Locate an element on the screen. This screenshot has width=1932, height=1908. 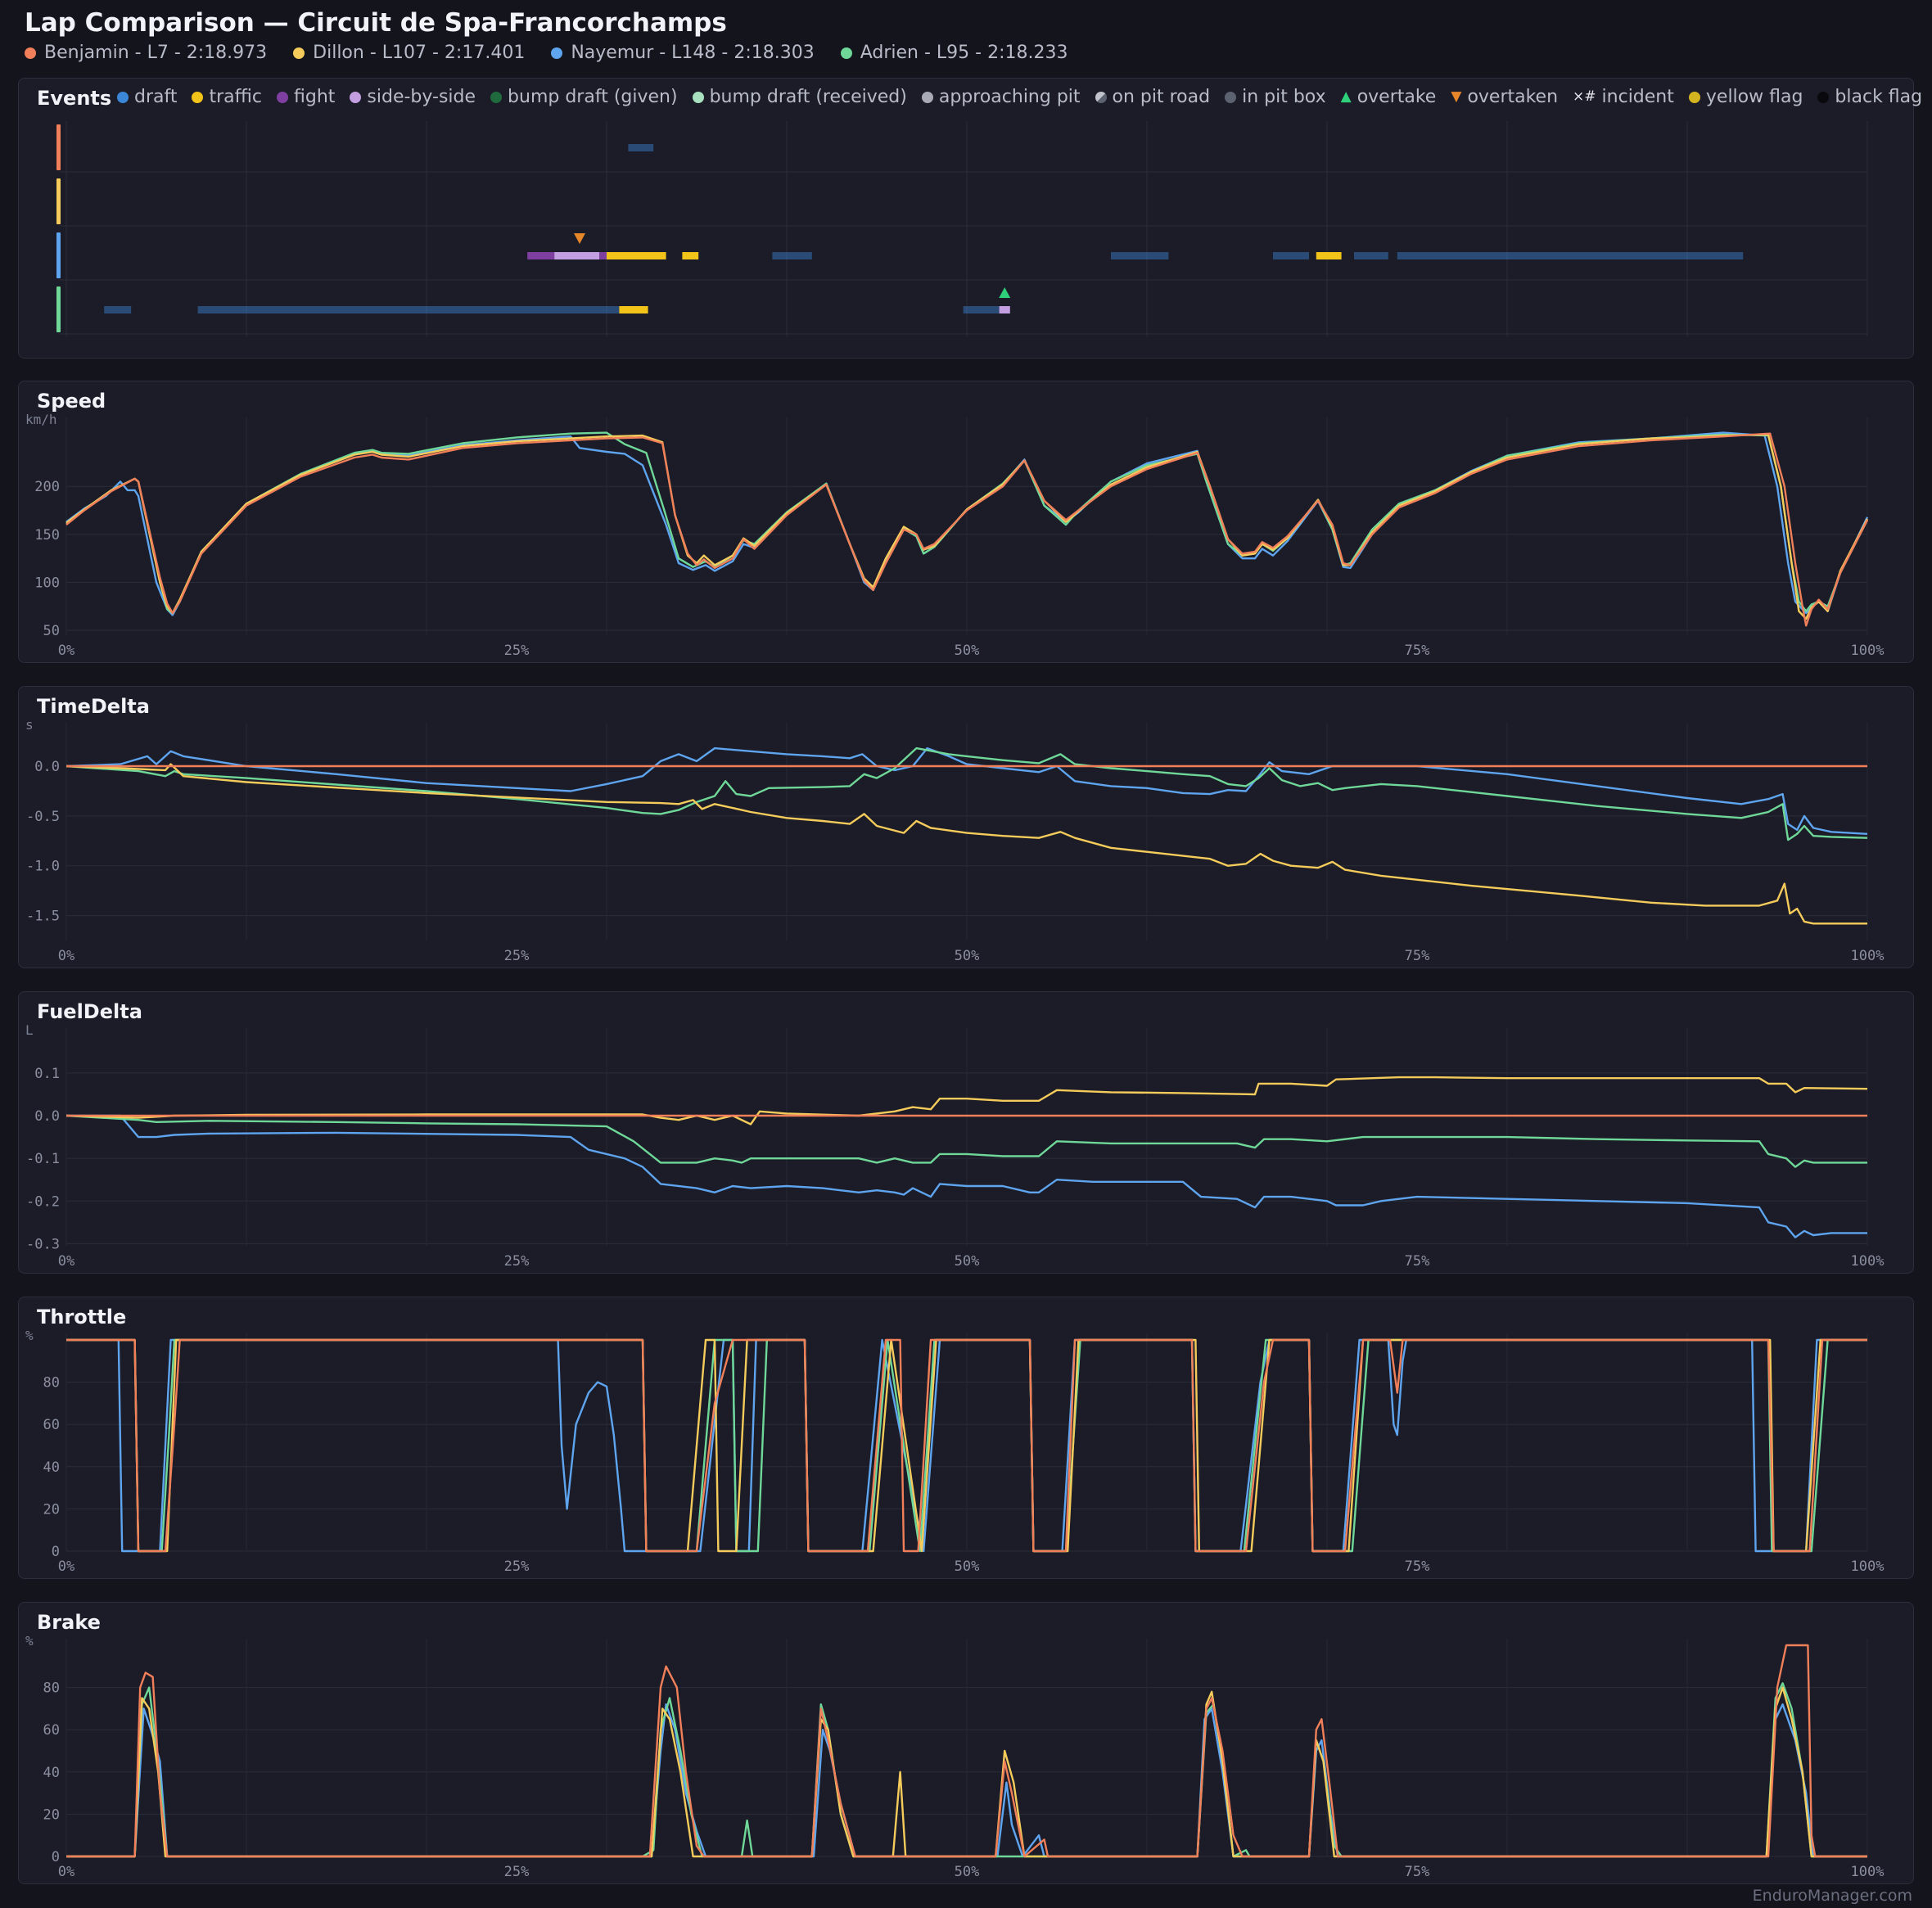
footer-credit: EnduroManager.com is located at coordinates (1832, 1896).